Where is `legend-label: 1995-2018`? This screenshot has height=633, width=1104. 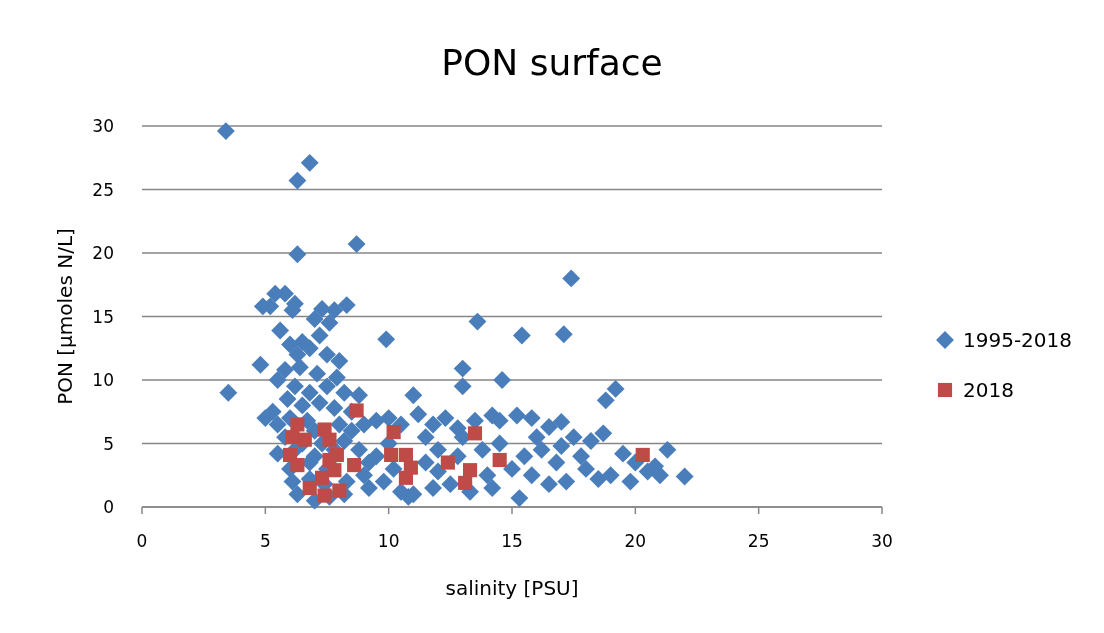 legend-label: 1995-2018 is located at coordinates (1018, 340).